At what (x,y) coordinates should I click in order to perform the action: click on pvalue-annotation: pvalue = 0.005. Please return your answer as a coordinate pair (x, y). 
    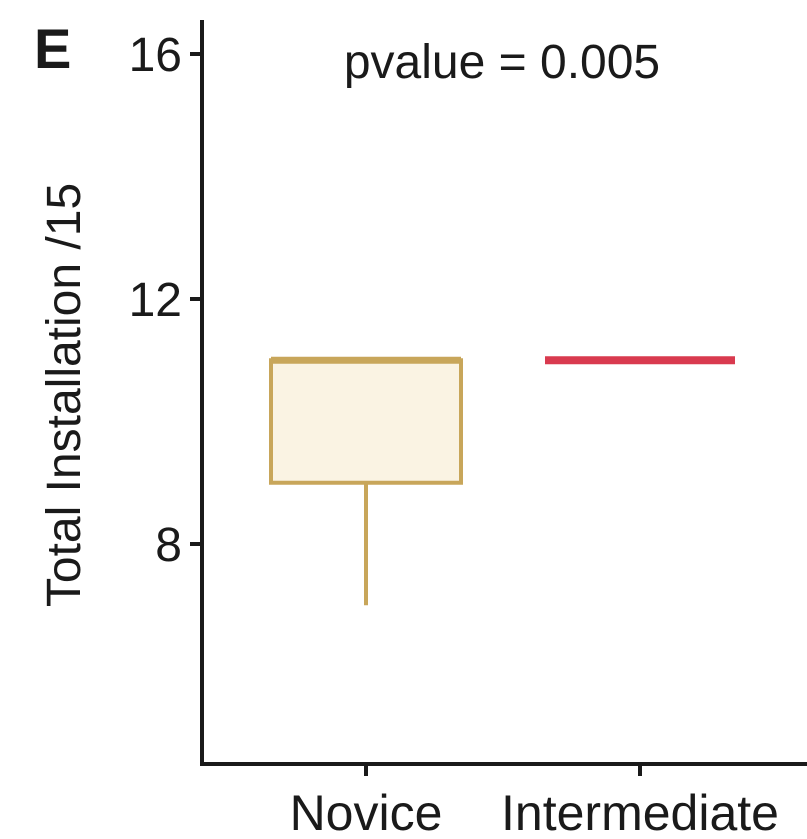
    Looking at the image, I should click on (502, 62).